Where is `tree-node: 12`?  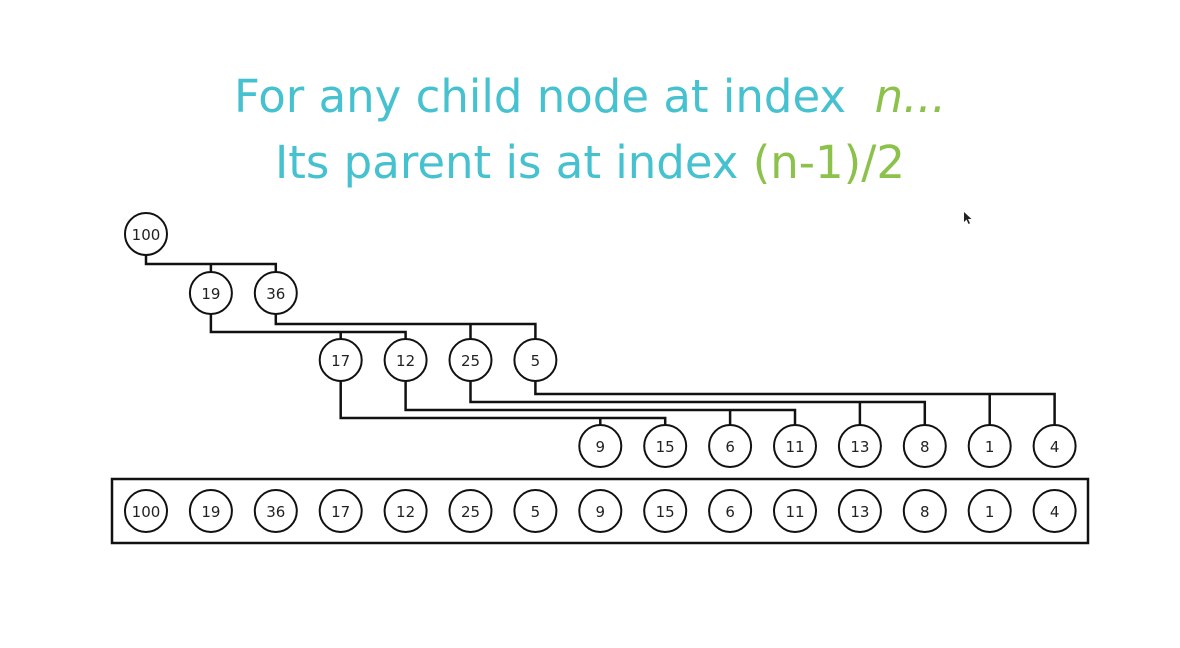 tree-node: 12 is located at coordinates (405, 360).